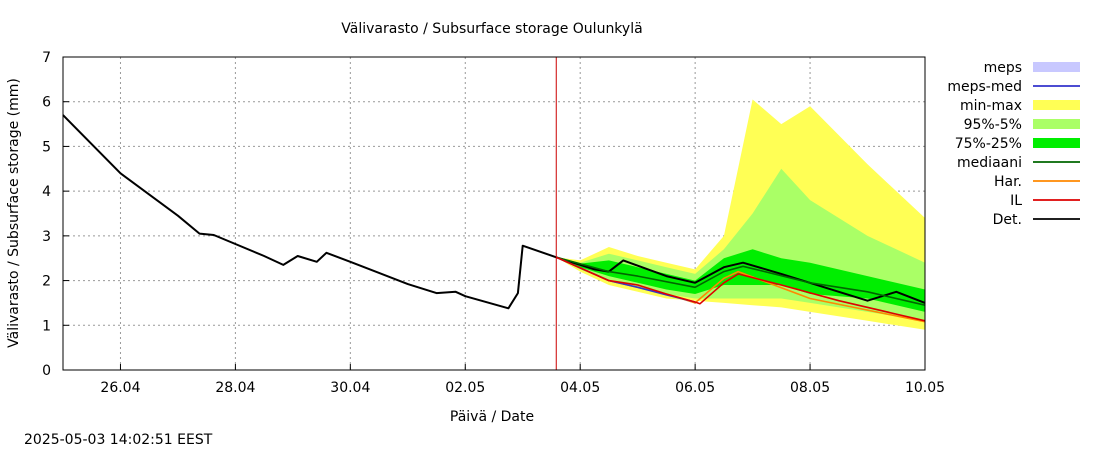  I want to click on legend-label: Har., so click(1008, 182).